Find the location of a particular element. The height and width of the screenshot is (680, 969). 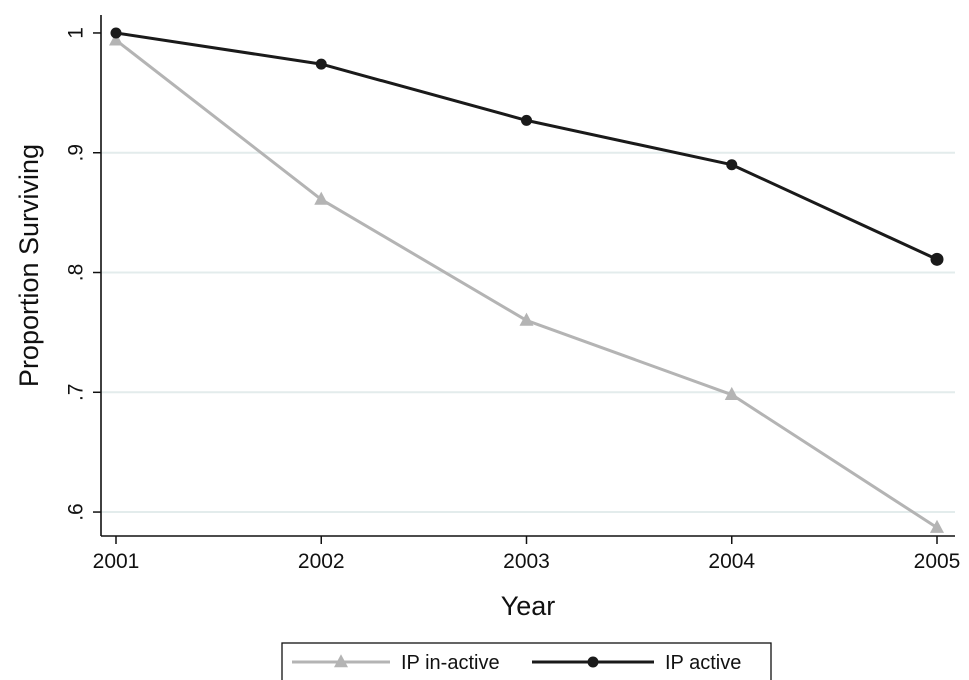

legend-swatch-triangle-icon is located at coordinates (341, 661).